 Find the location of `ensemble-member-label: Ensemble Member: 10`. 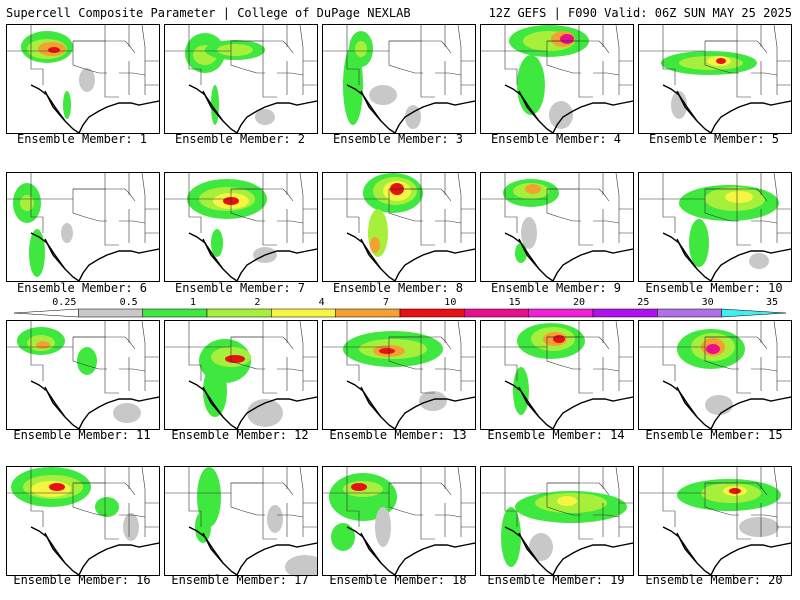

ensemble-member-label: Ensemble Member: 10 is located at coordinates (714, 288).